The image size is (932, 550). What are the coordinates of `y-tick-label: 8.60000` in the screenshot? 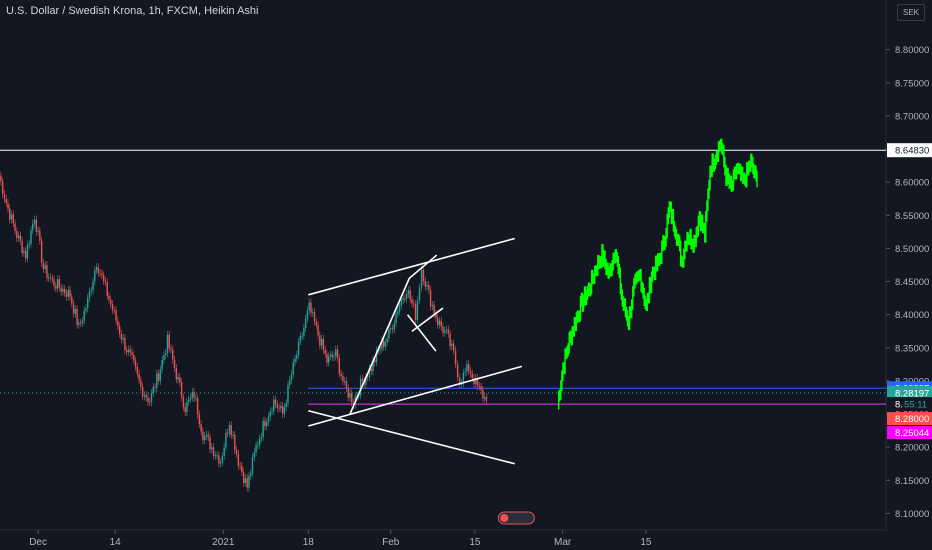 It's located at (912, 183).